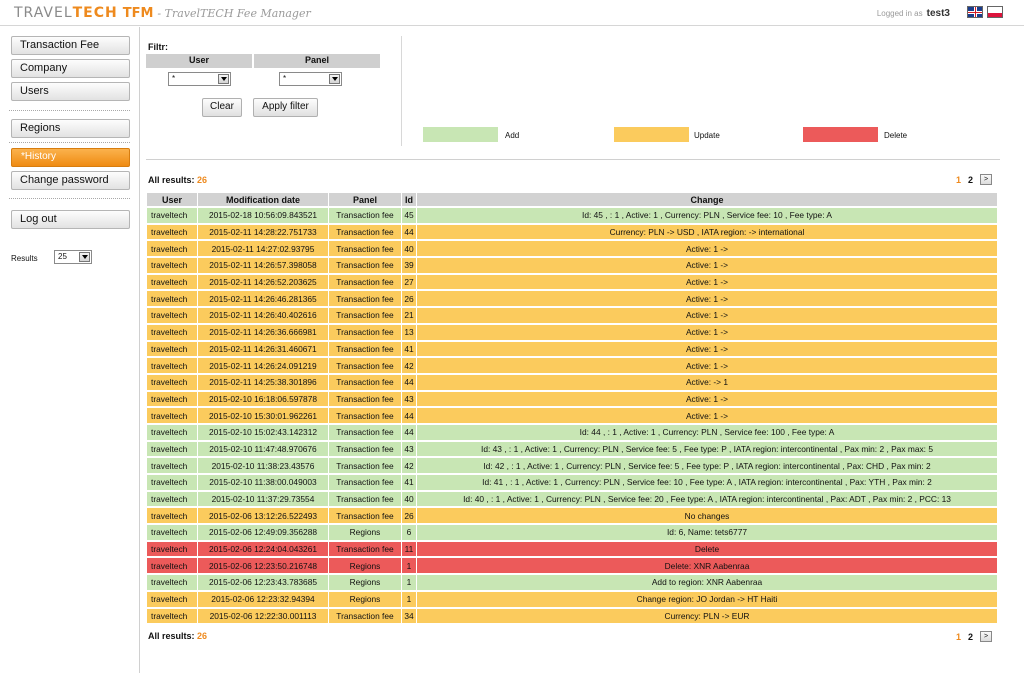 The image size is (1024, 673). I want to click on cell-id: 44, so click(409, 432).